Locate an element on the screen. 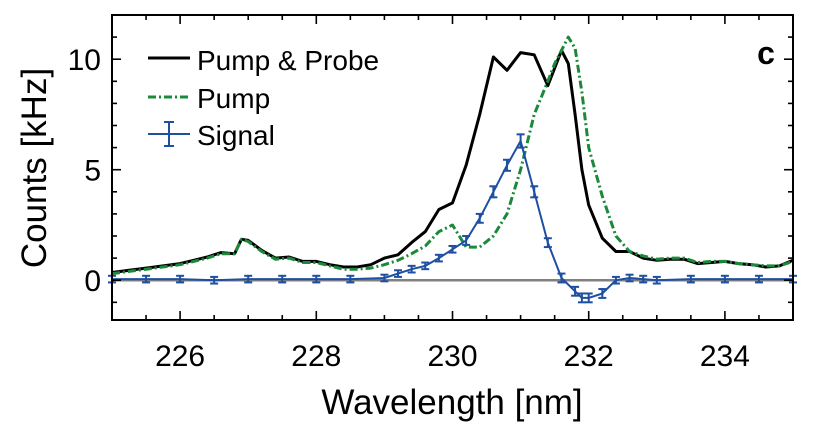 The width and height of the screenshot is (831, 439). legend: Pump & Probe Pump Signal is located at coordinates (263, 98).